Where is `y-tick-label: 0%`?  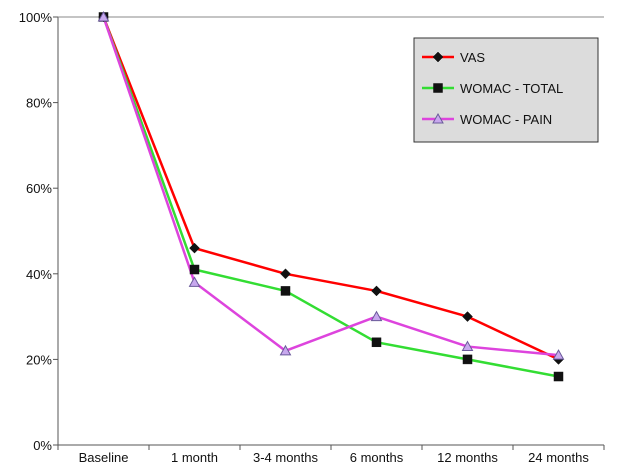
y-tick-label: 0% is located at coordinates (42, 445).